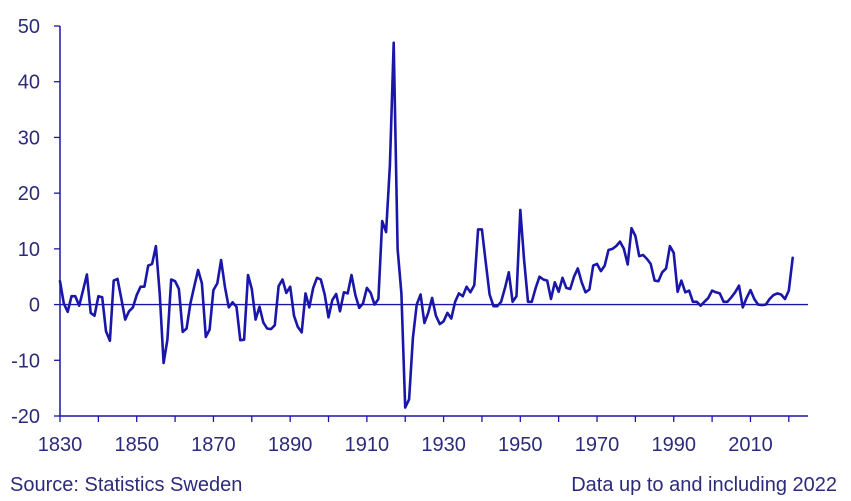 This screenshot has height=501, width=851. Describe the element at coordinates (367, 445) in the screenshot. I see `x-tick-label: 1910` at that location.